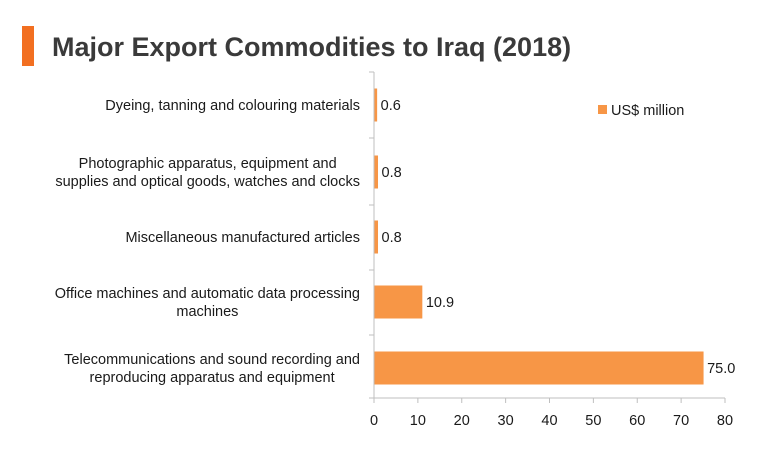  What do you see at coordinates (418, 421) in the screenshot?
I see `x-tick-label: 10` at bounding box center [418, 421].